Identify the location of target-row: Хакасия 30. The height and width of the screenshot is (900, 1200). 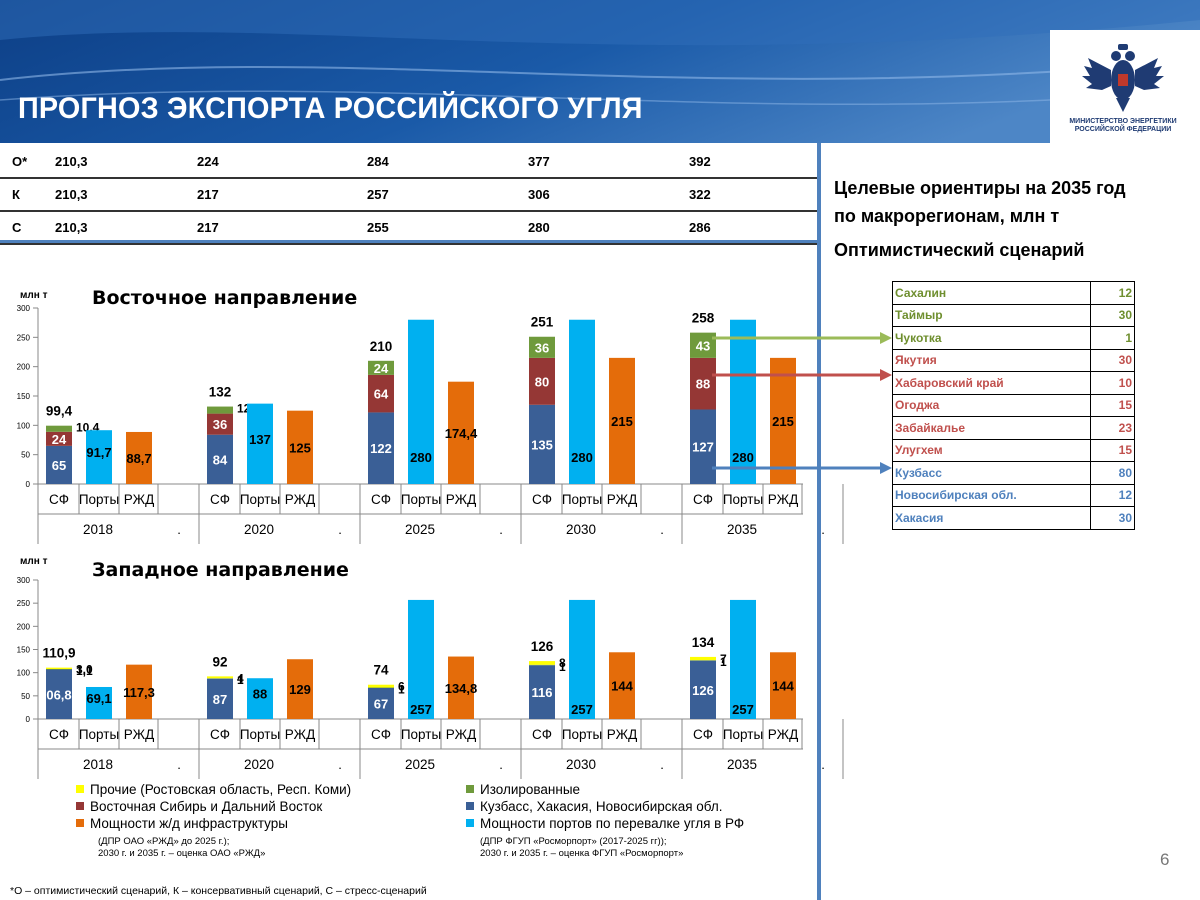
(1013, 518).